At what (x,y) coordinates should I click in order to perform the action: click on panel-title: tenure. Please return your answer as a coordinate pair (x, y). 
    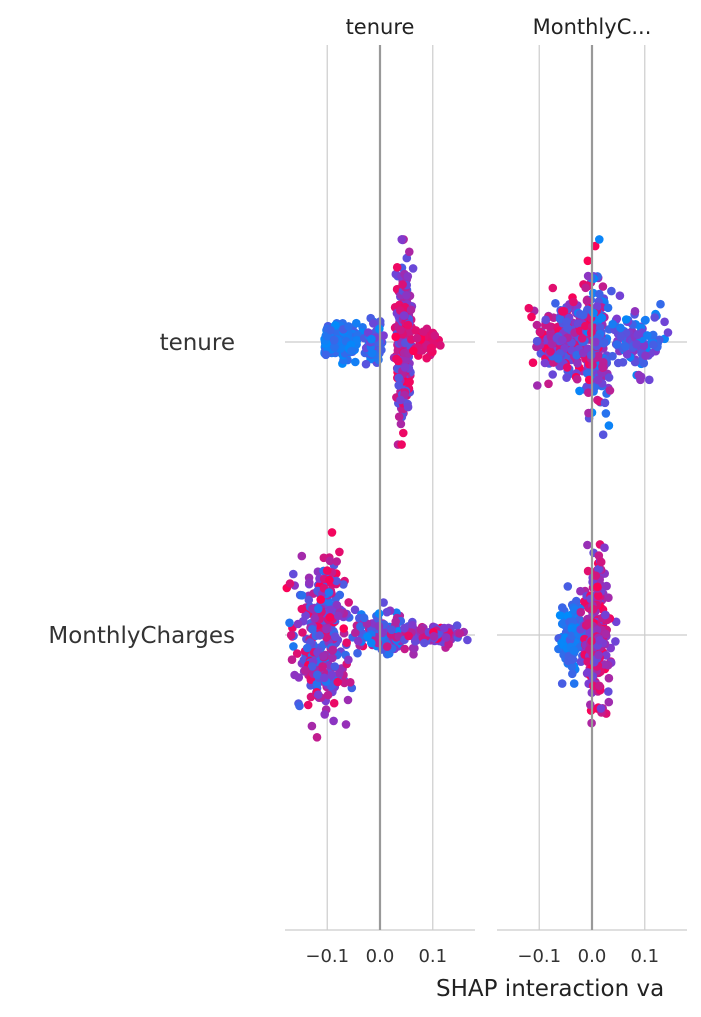
    Looking at the image, I should click on (380, 27).